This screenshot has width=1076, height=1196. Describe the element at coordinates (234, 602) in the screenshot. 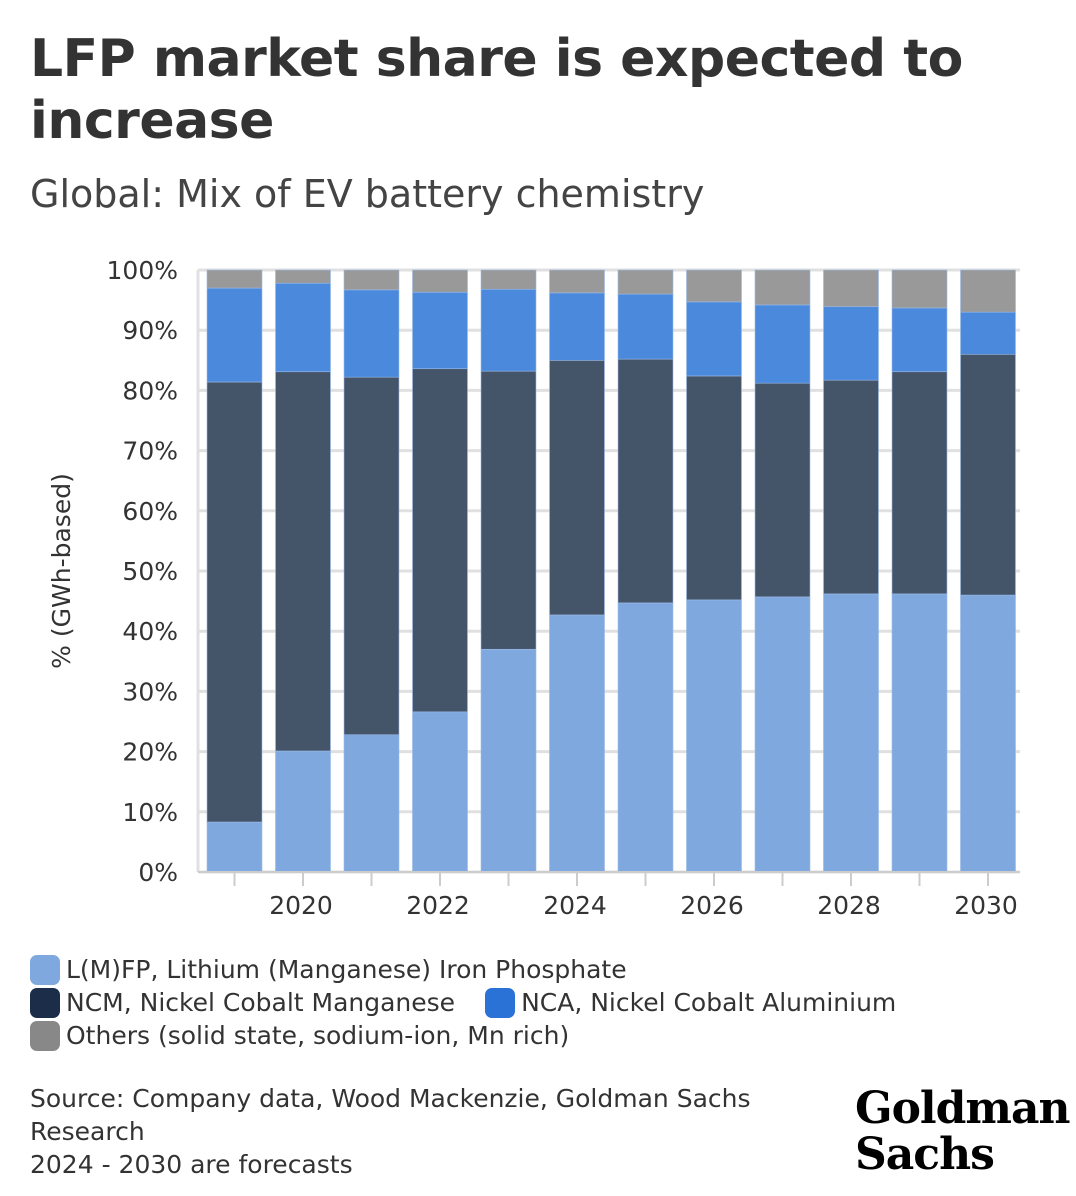

I see `bar-ncm-2019` at that location.